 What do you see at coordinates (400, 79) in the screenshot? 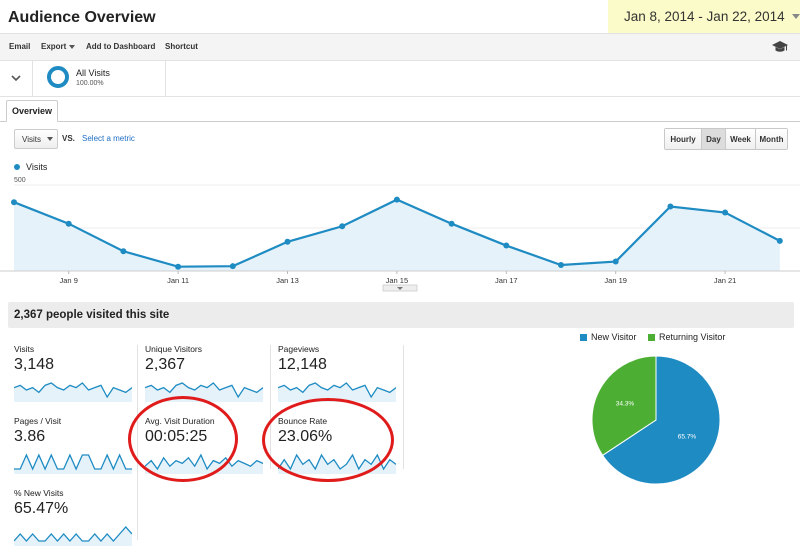
I see `segment-row: All Visits 100.00%` at bounding box center [400, 79].